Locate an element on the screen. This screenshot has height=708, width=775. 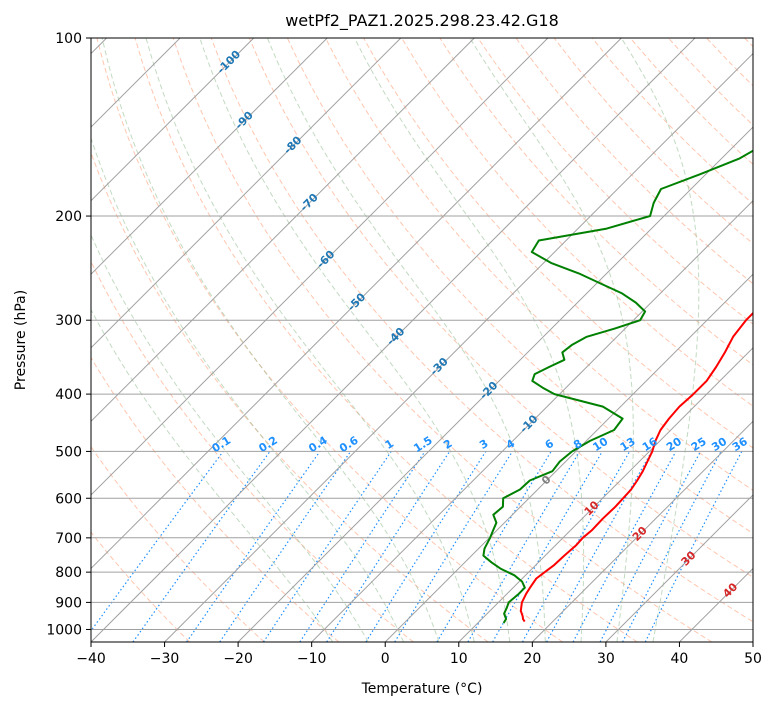
y-tick-label: 600 is located at coordinates (68, 499).